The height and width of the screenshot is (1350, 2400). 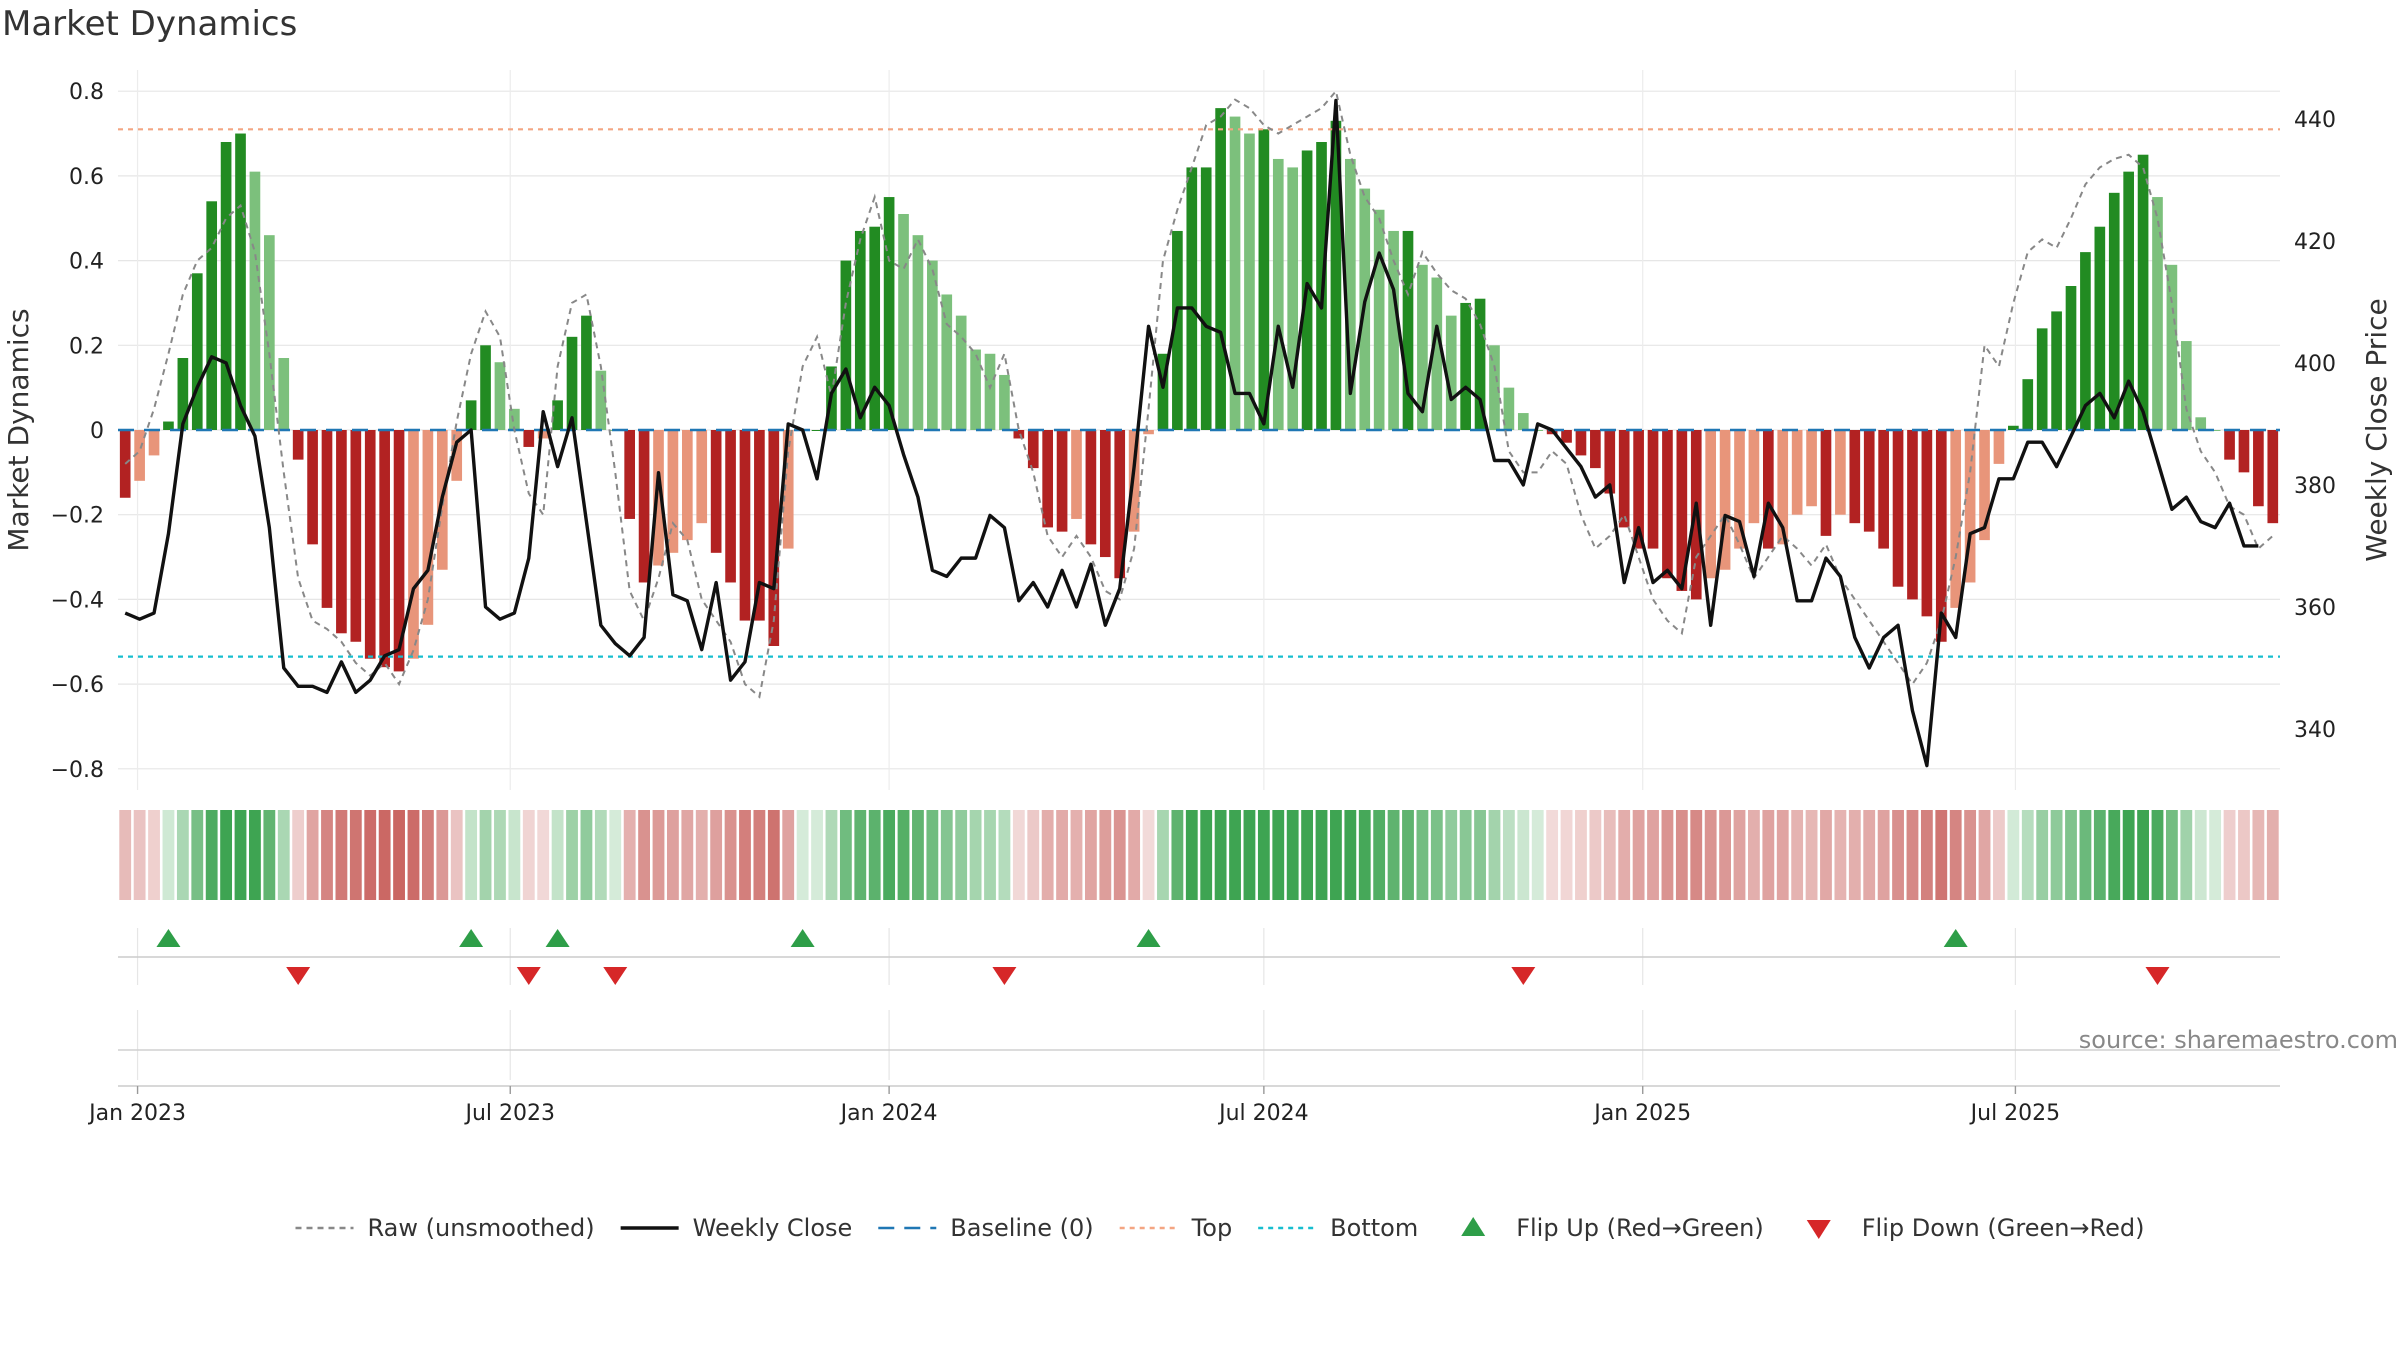 I want to click on legend-item: Flip Down (Green→Red), so click(x=1975, y=1228).